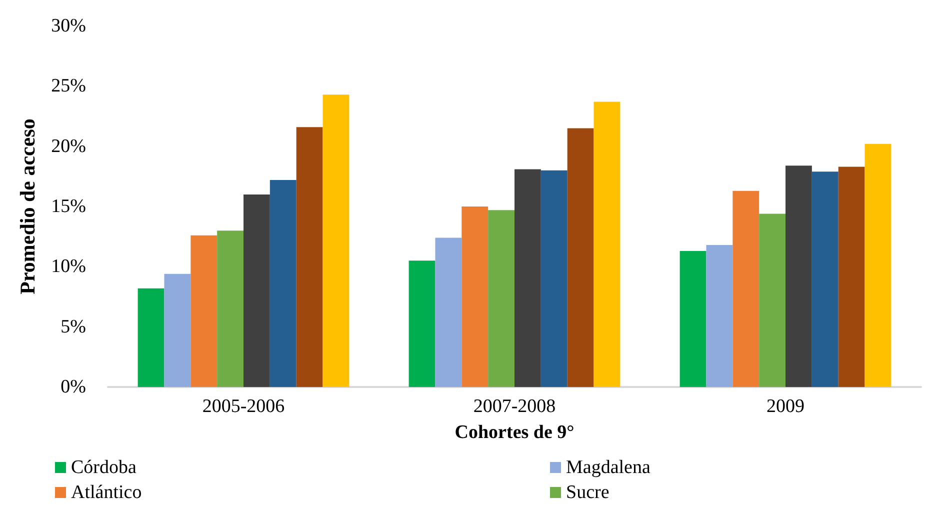 This screenshot has height=505, width=933. Describe the element at coordinates (608, 467) in the screenshot. I see `legend-label: Magdalena` at that location.